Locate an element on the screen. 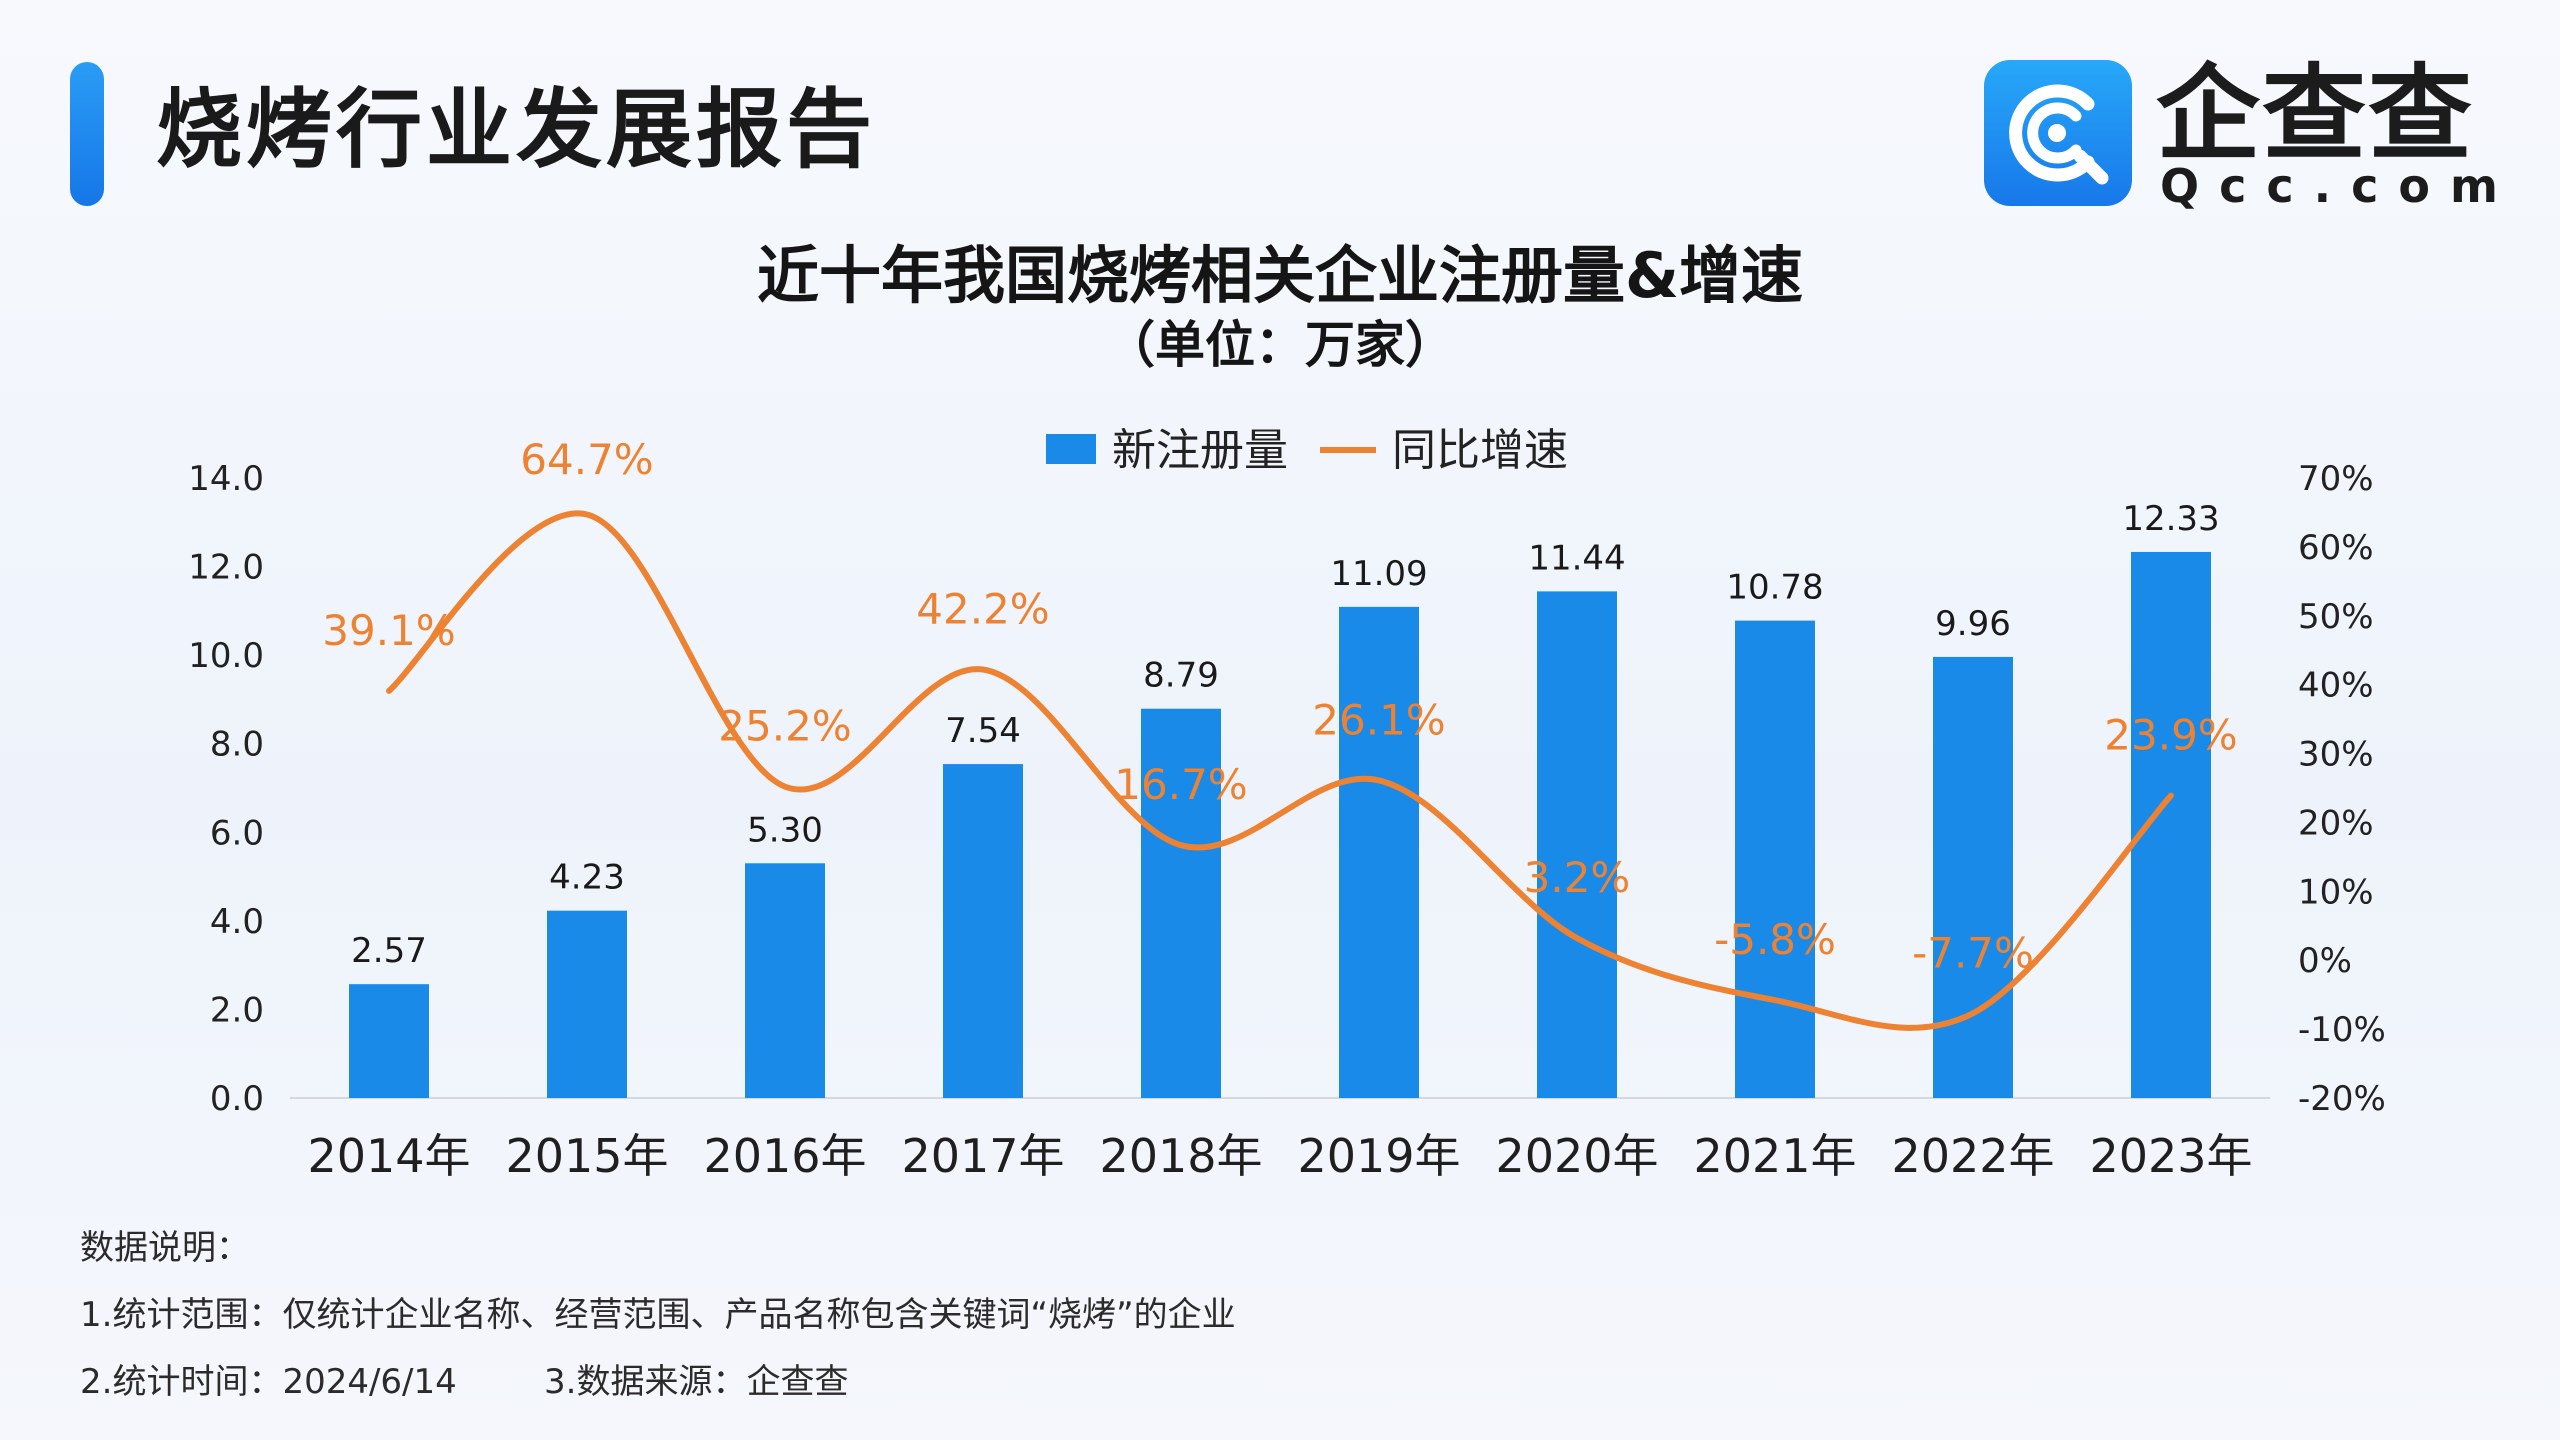 This screenshot has width=2560, height=1440. chart-title: 近十年我国烧烤相关企业注册量&增速 is located at coordinates (1280, 275).